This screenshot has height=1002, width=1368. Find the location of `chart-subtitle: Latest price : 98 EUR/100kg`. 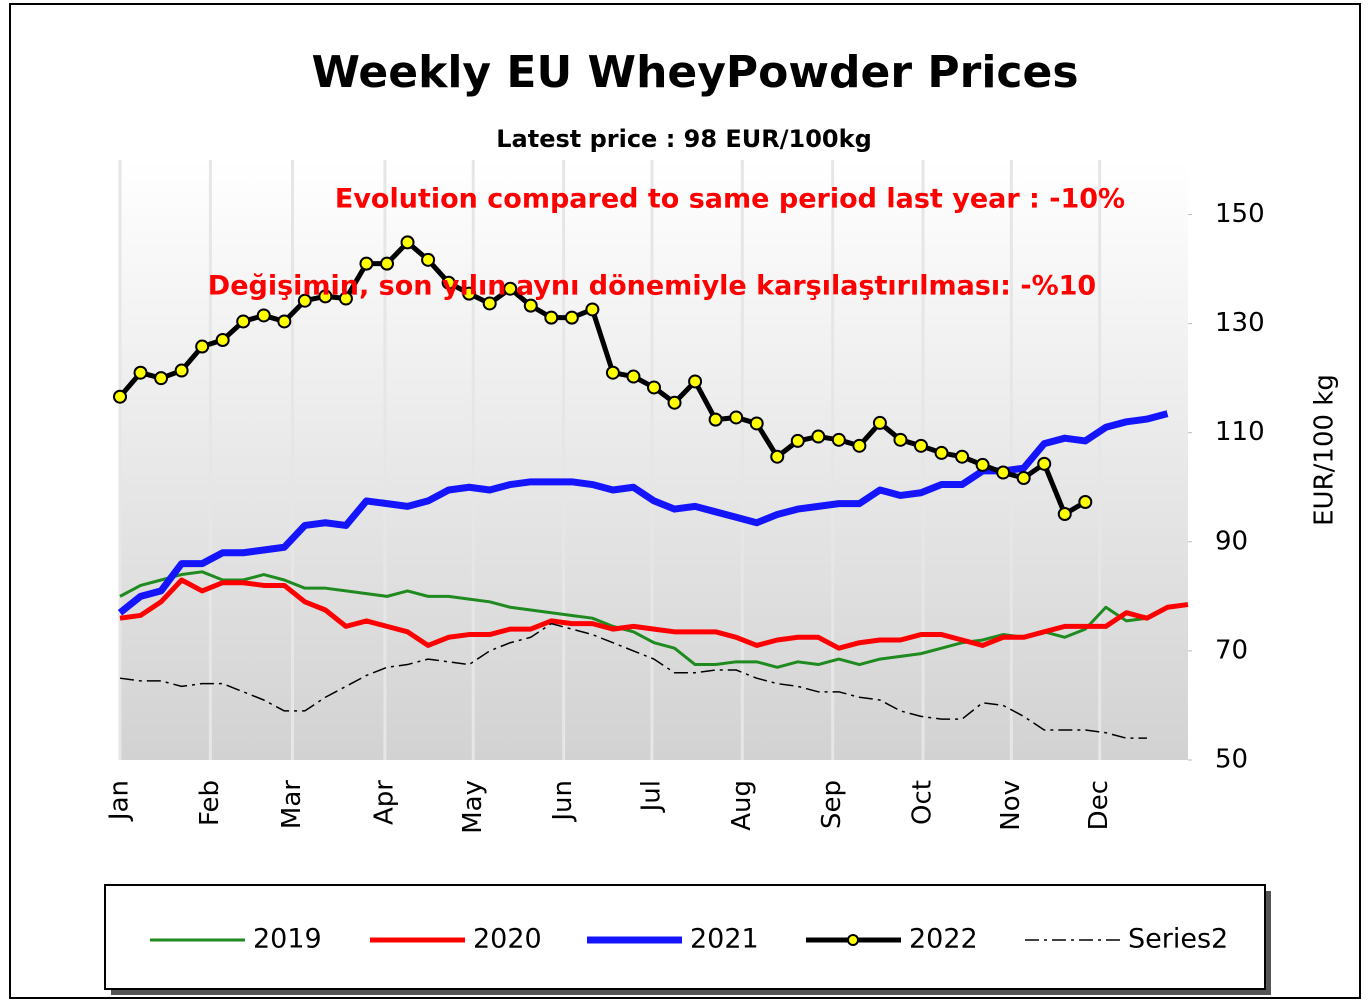

chart-subtitle: Latest price : 98 EUR/100kg is located at coordinates (684, 139).